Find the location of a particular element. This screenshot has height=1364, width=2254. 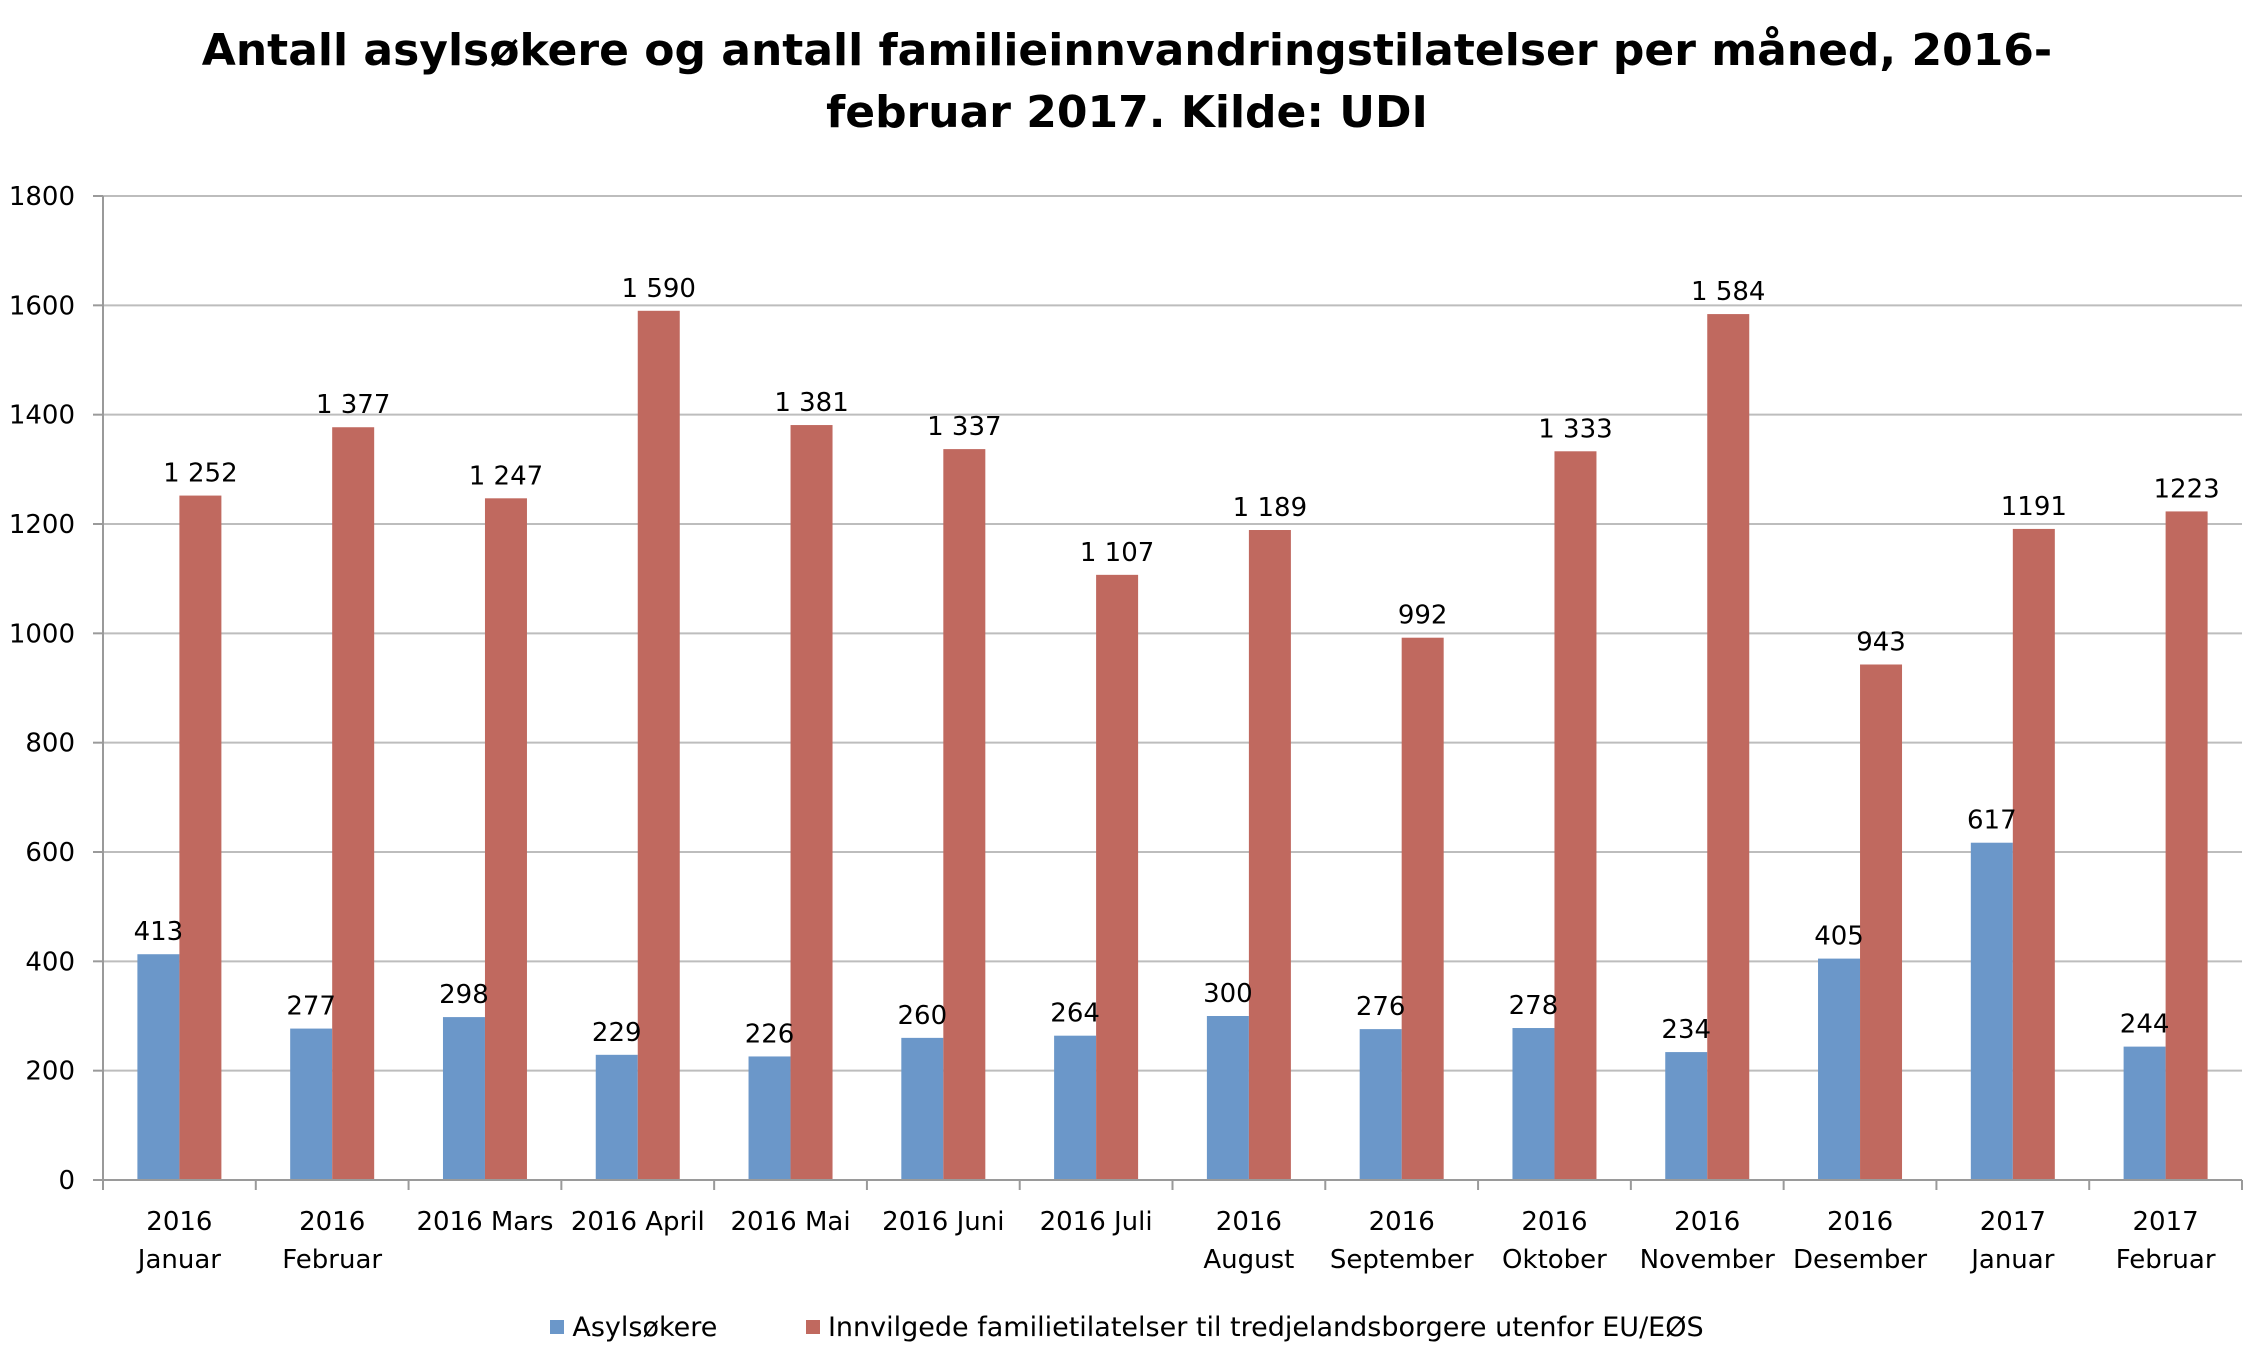

x-category-label: Desember is located at coordinates (1860, 1260).